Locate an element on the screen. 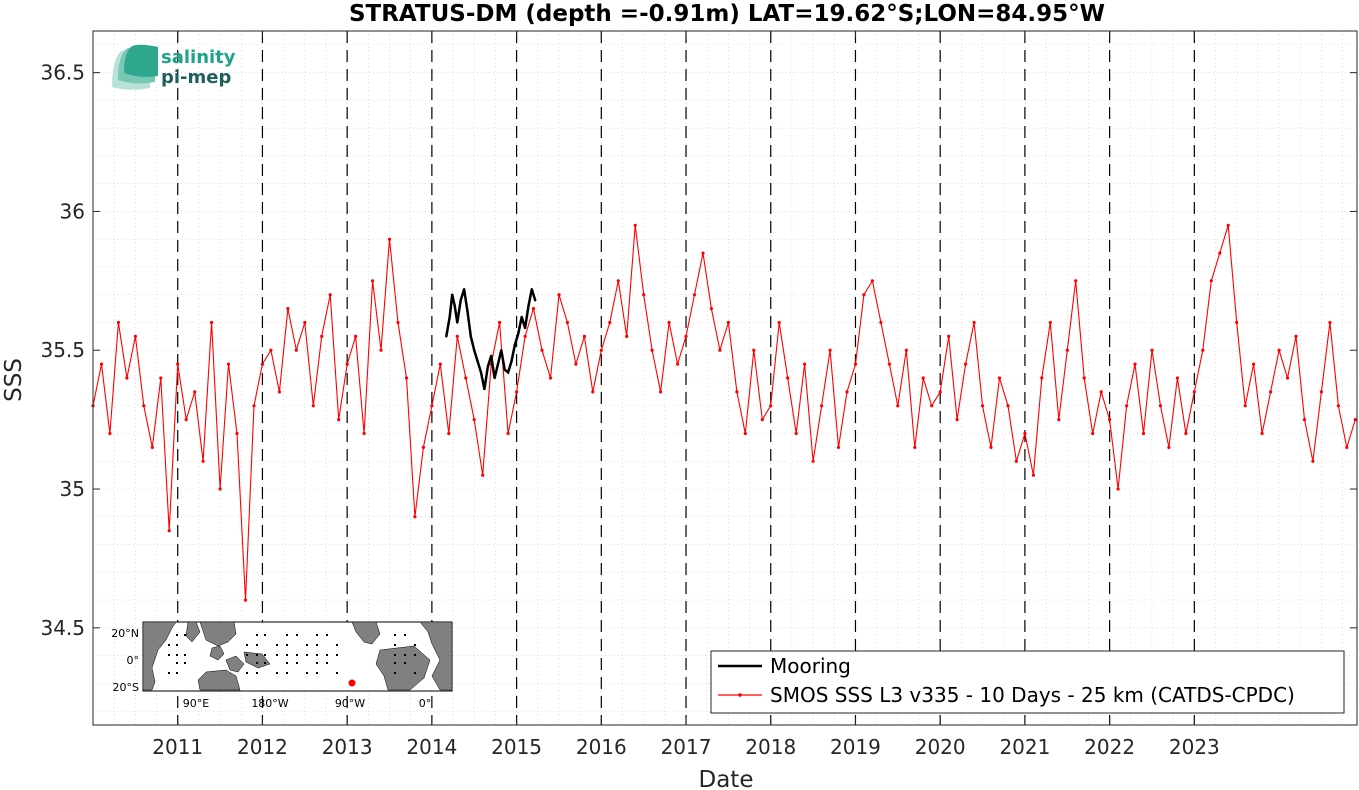  x-tick-label: 2013 is located at coordinates (347, 747).